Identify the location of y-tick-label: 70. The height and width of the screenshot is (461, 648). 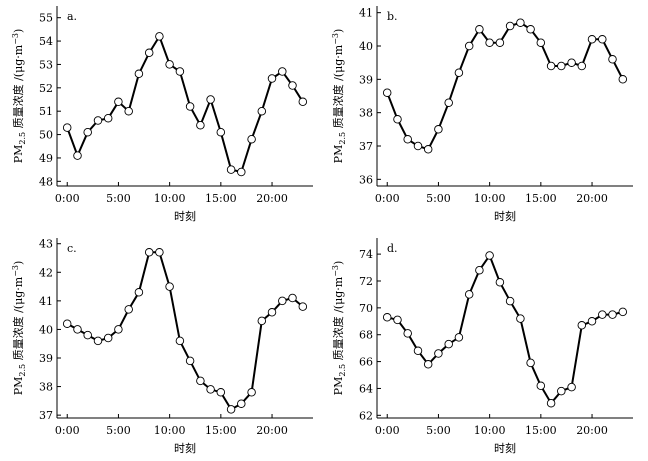
(366, 308).